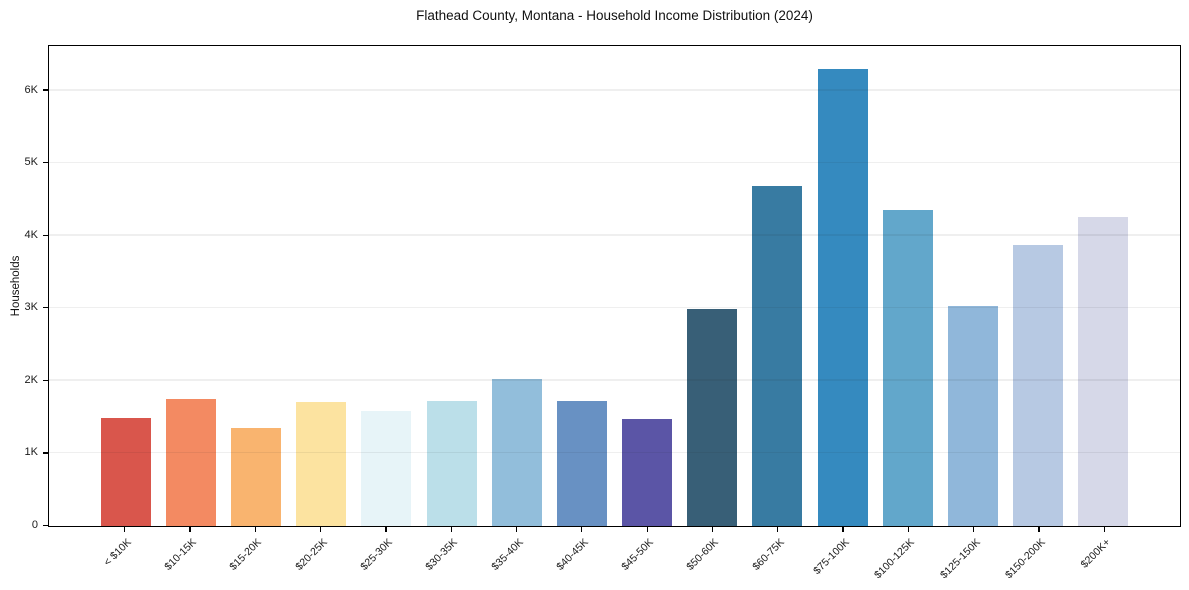  Describe the element at coordinates (31, 234) in the screenshot. I see `y-tick-label-4K: 4K` at that location.